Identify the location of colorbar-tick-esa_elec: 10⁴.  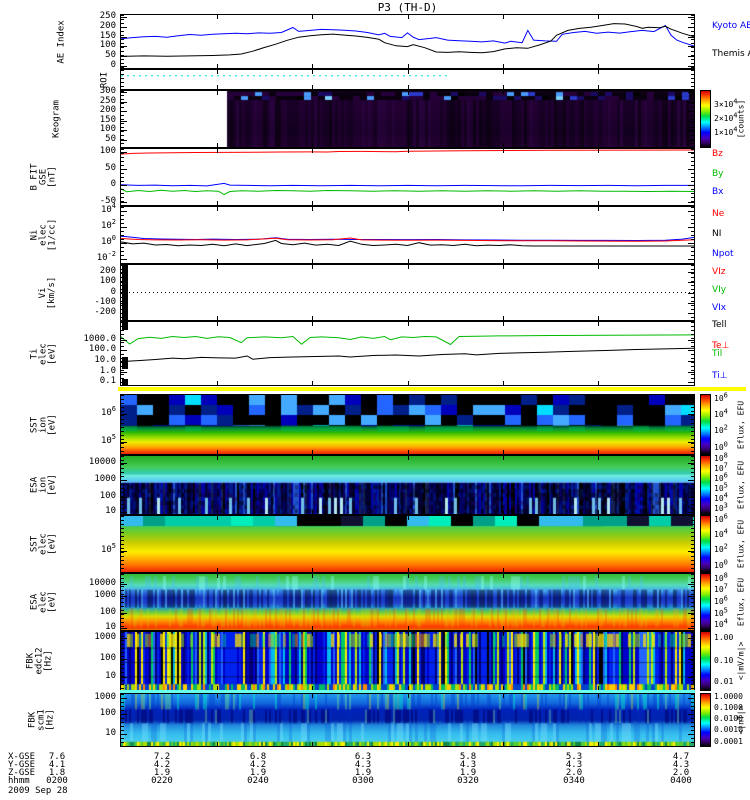
(721, 623).